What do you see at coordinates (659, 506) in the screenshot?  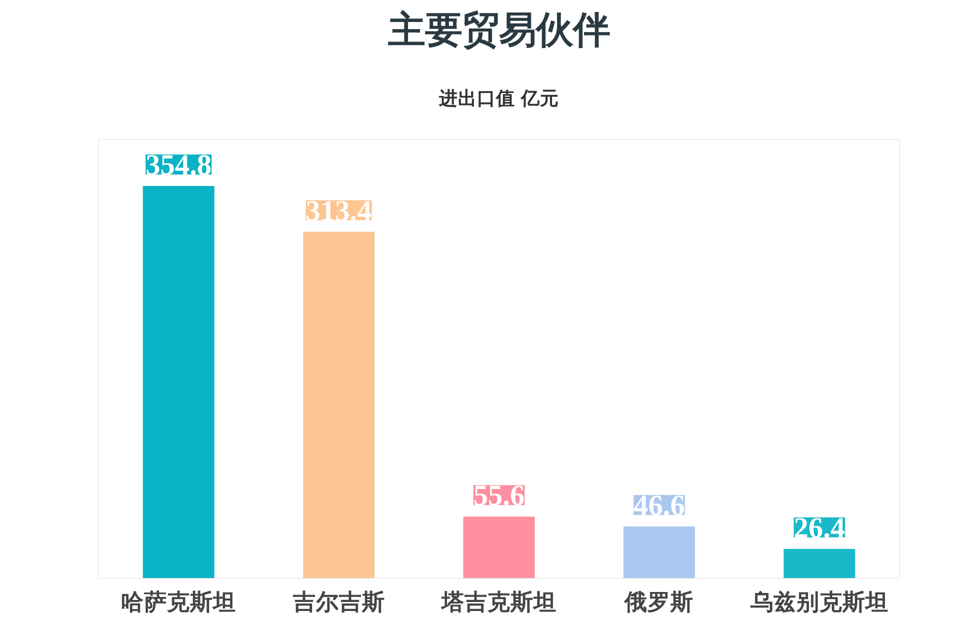 I see `data-label: 46.6` at bounding box center [659, 506].